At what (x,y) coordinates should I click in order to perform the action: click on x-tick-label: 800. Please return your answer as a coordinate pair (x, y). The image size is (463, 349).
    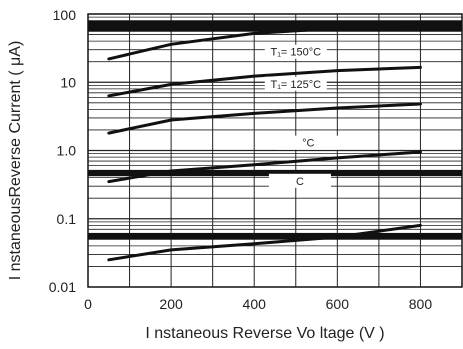
    Looking at the image, I should click on (421, 304).